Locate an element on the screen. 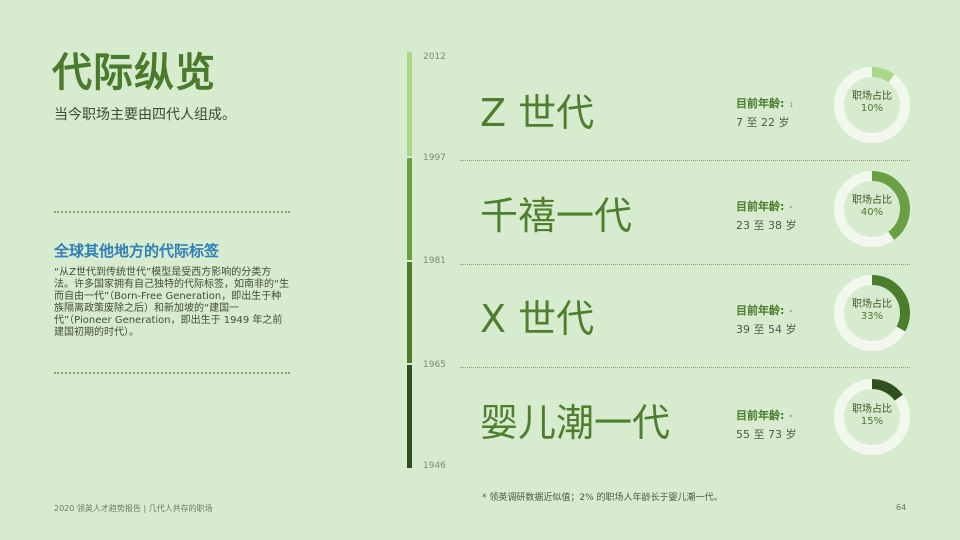 The image size is (960, 540). generation-name-millennial: 千禧一代 is located at coordinates (556, 216).